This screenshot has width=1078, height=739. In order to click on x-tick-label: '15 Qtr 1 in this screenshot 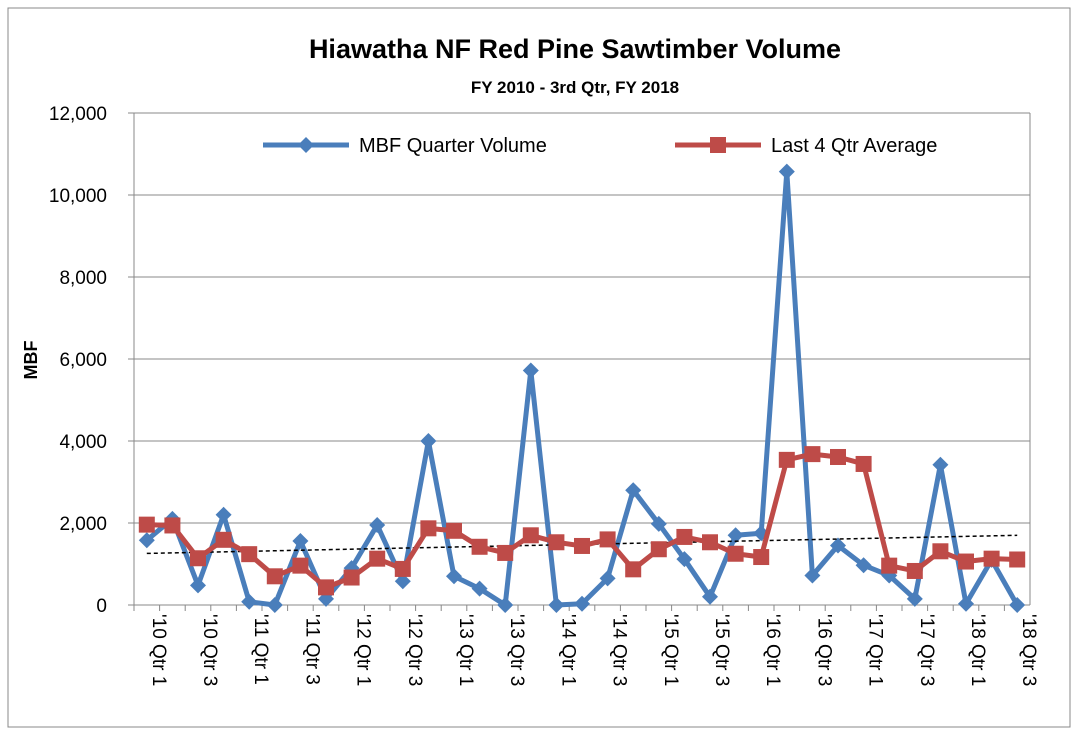, I will do `click(670, 650)`.